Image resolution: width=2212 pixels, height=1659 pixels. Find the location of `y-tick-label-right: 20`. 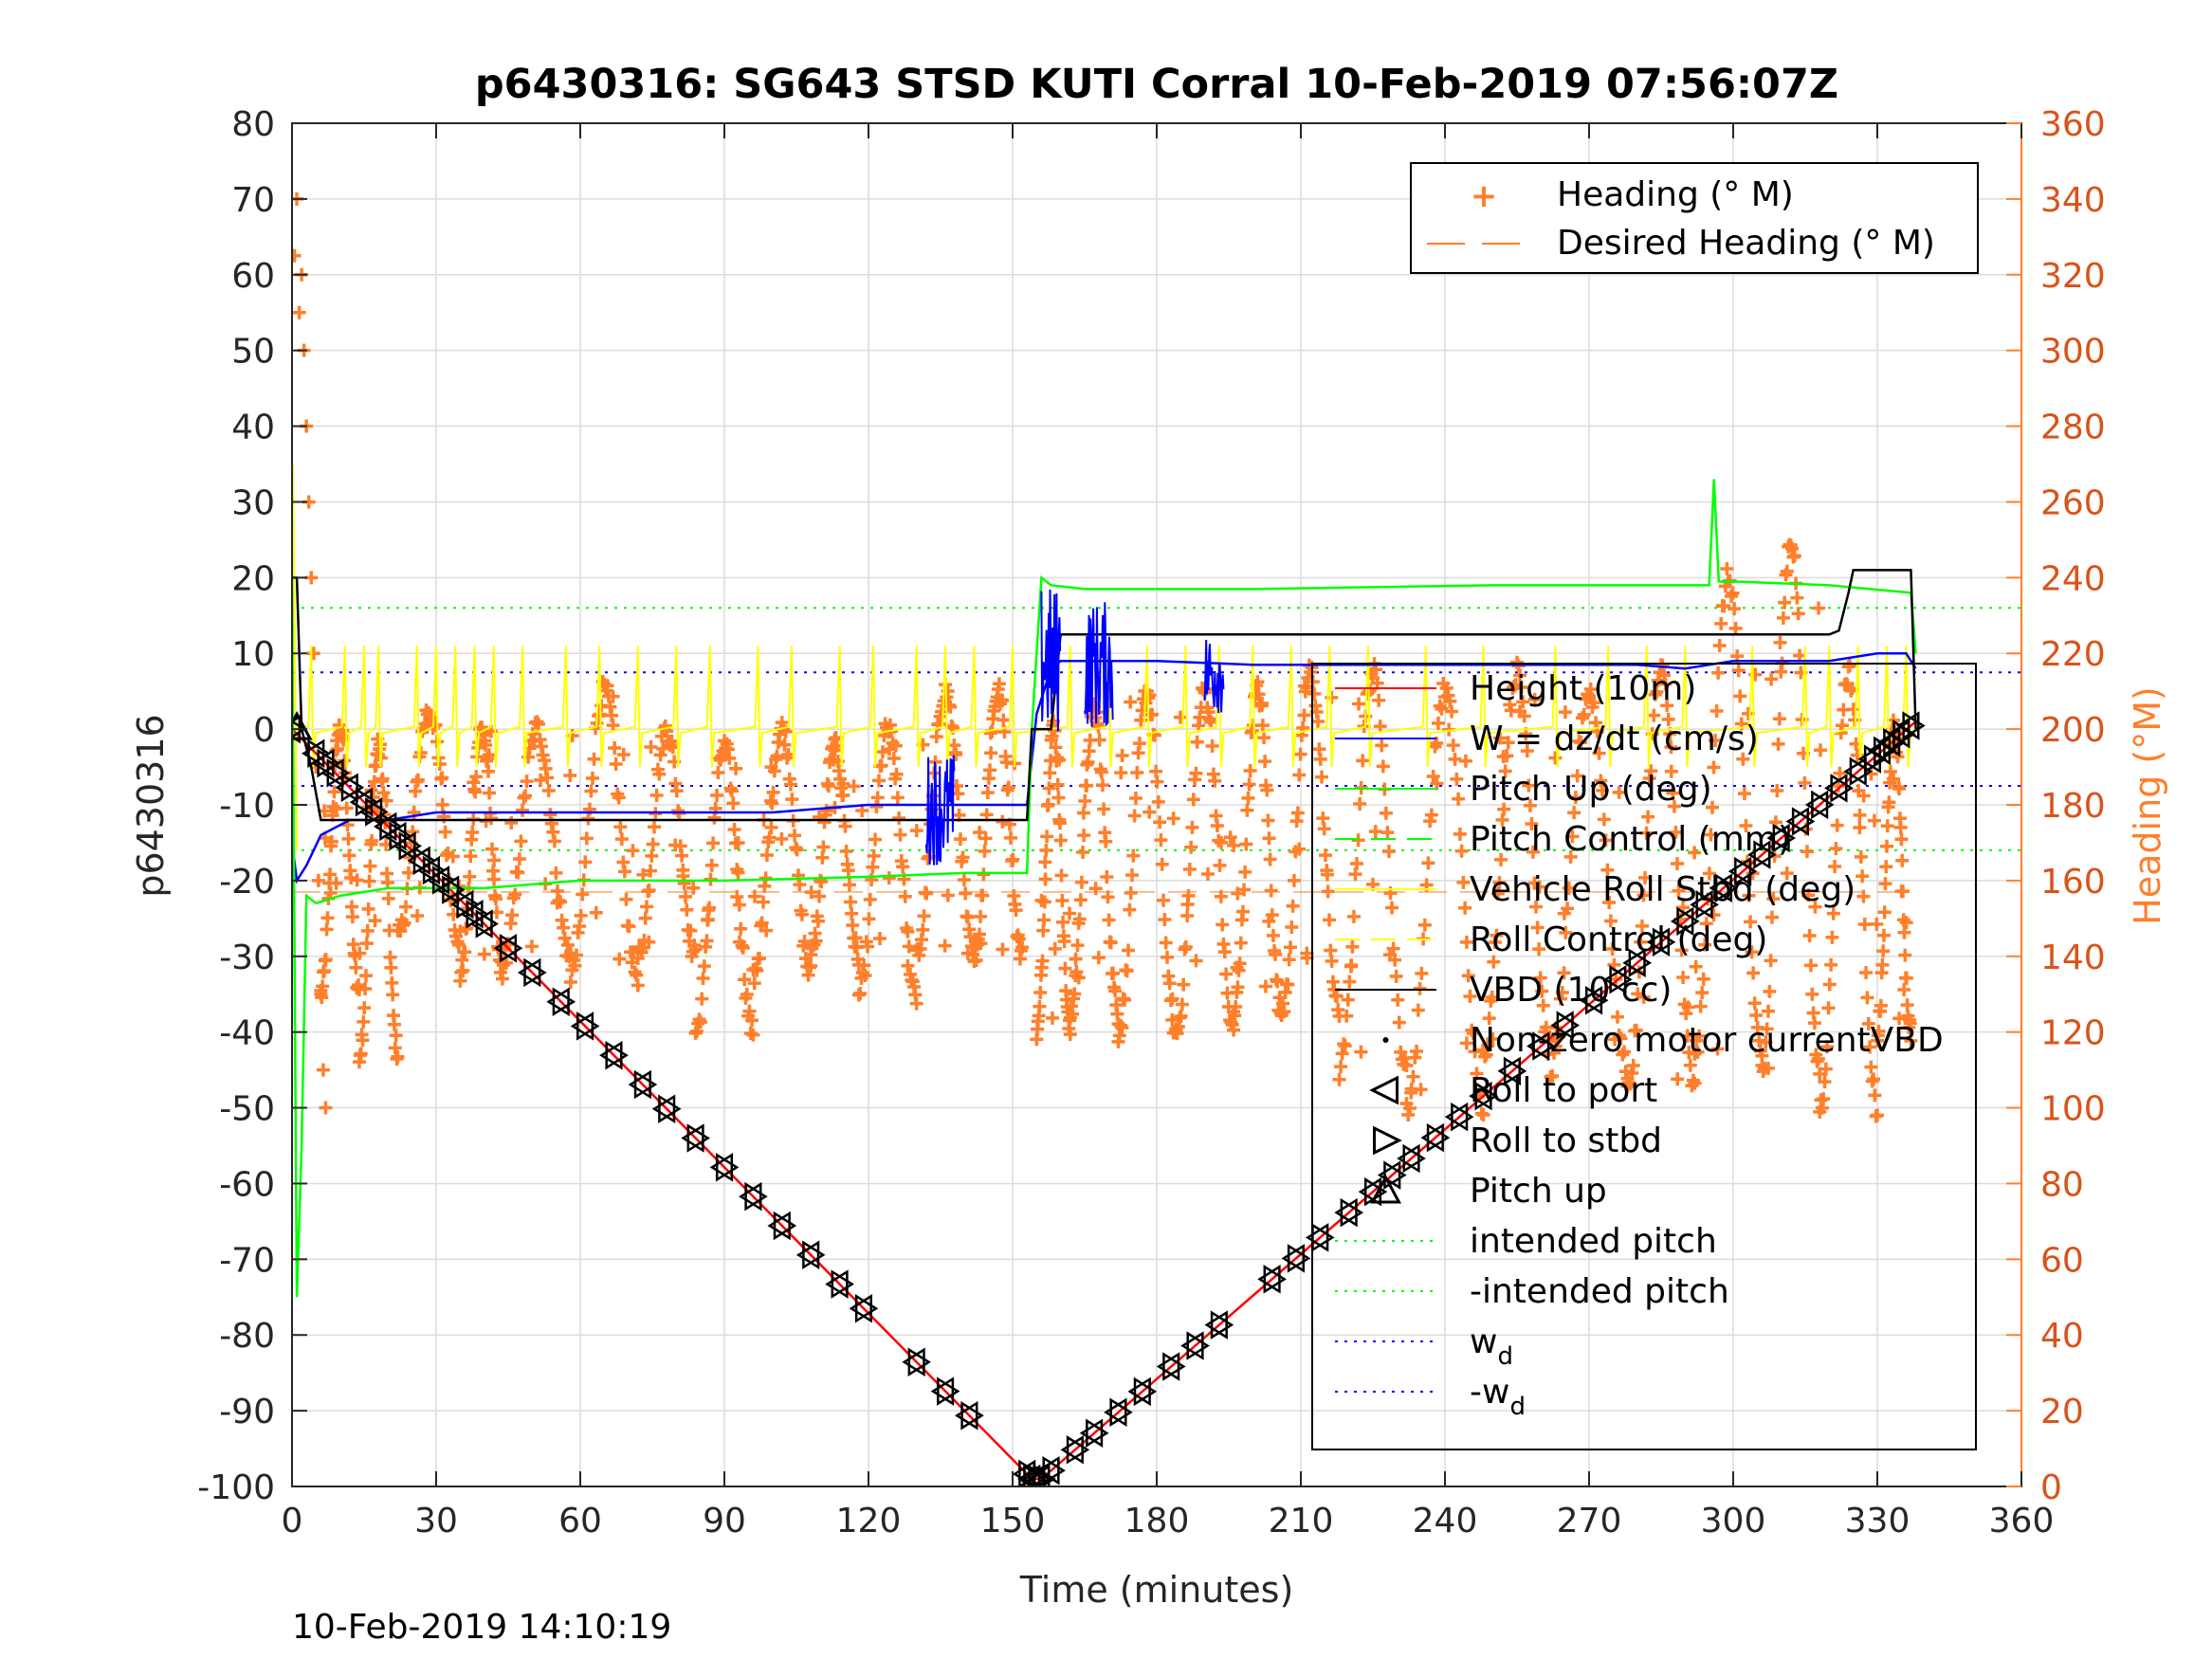

y-tick-label-right: 20 is located at coordinates (2062, 1412).